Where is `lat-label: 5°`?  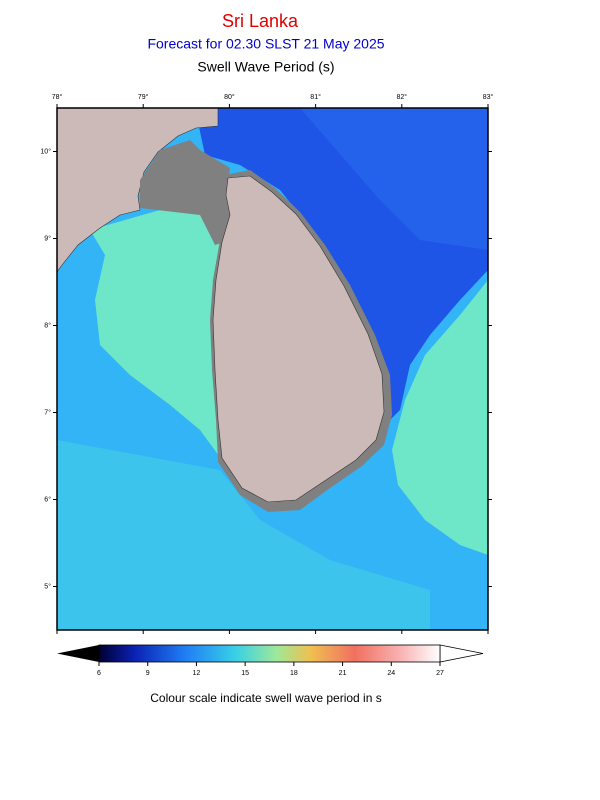
lat-label: 5° is located at coordinates (47, 586).